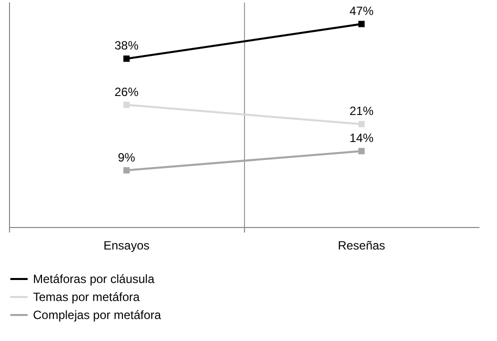  Describe the element at coordinates (361, 111) in the screenshot. I see `data-label: 21%` at that location.